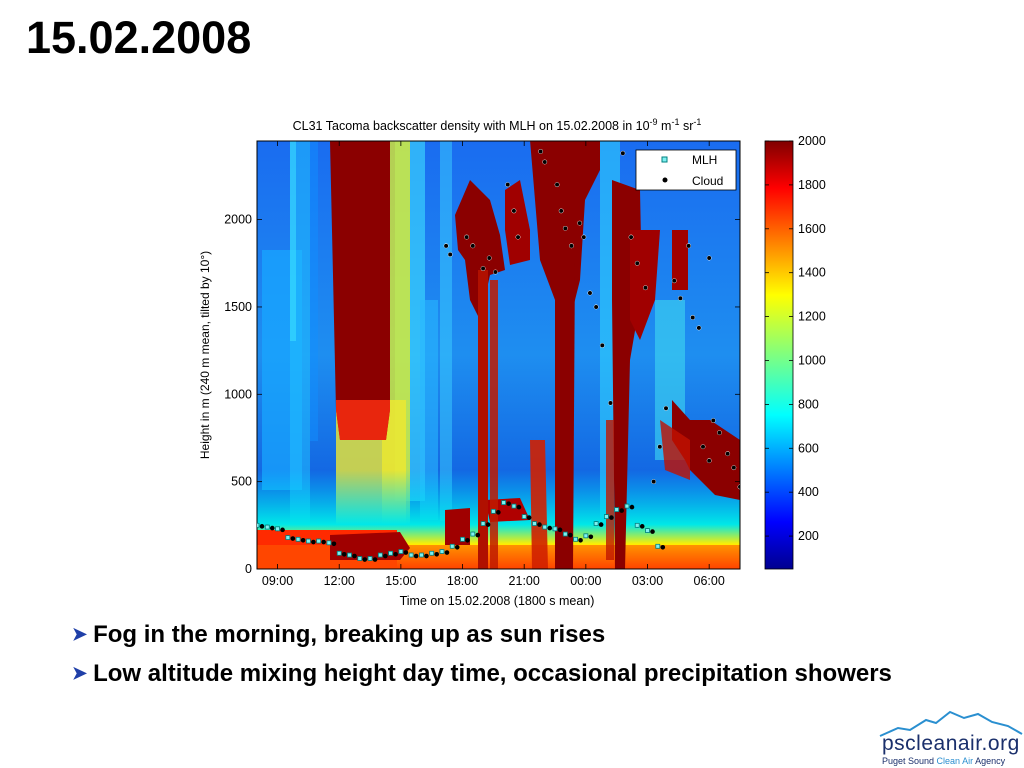  Describe the element at coordinates (205, 355) in the screenshot. I see `y-axis-label: Height in m (240 m mean, tilted by 10°)` at that location.